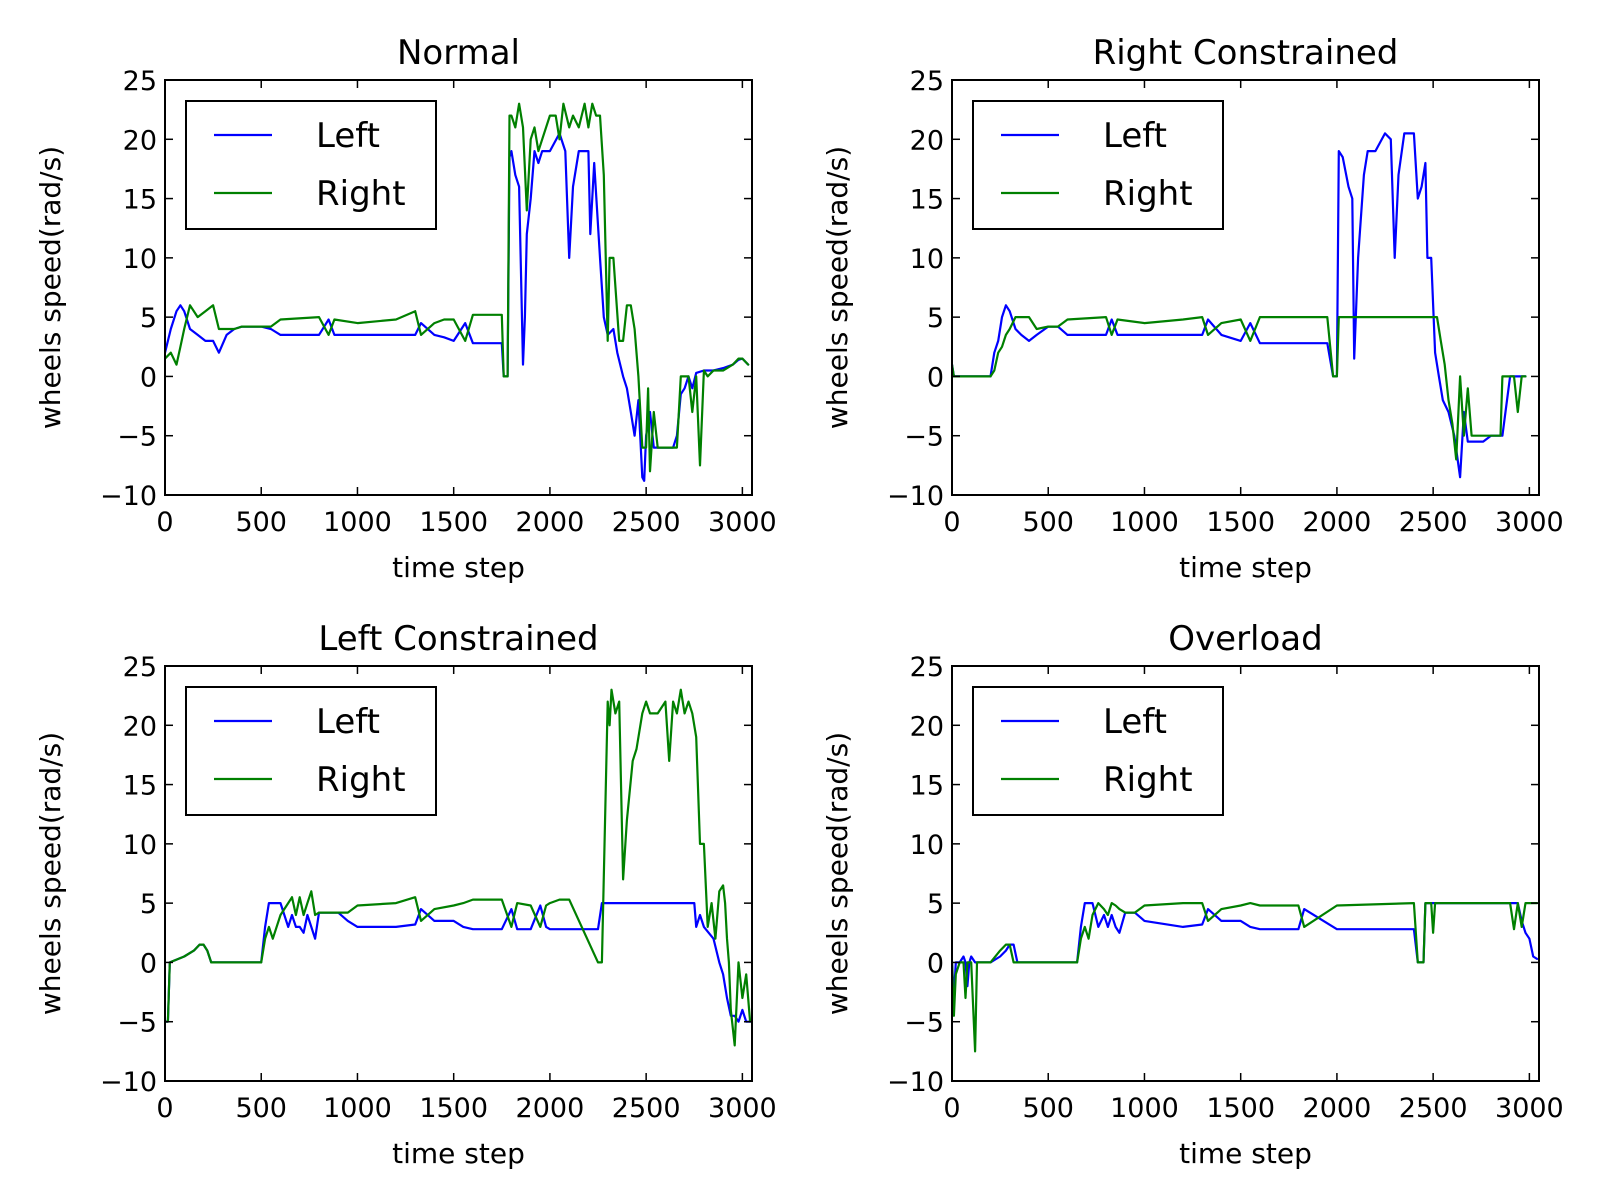 This screenshot has width=1600, height=1200. Describe the element at coordinates (458, 53) in the screenshot. I see `chart-title: Normal` at that location.